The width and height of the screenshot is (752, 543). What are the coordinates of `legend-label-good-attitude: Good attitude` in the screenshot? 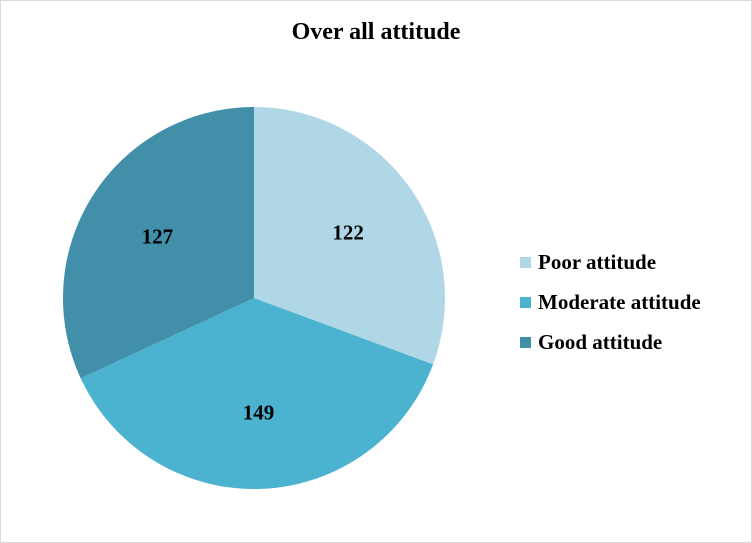 It's located at (600, 341).